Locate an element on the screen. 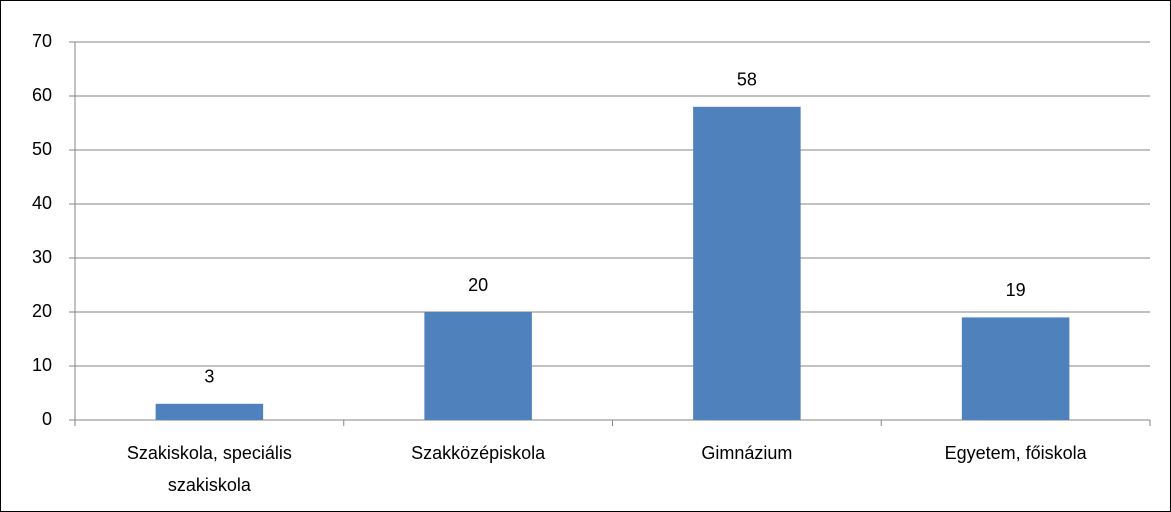 The height and width of the screenshot is (512, 1171). x-tick-label: Szakiskola, speciális szakiskola is located at coordinates (209, 469).